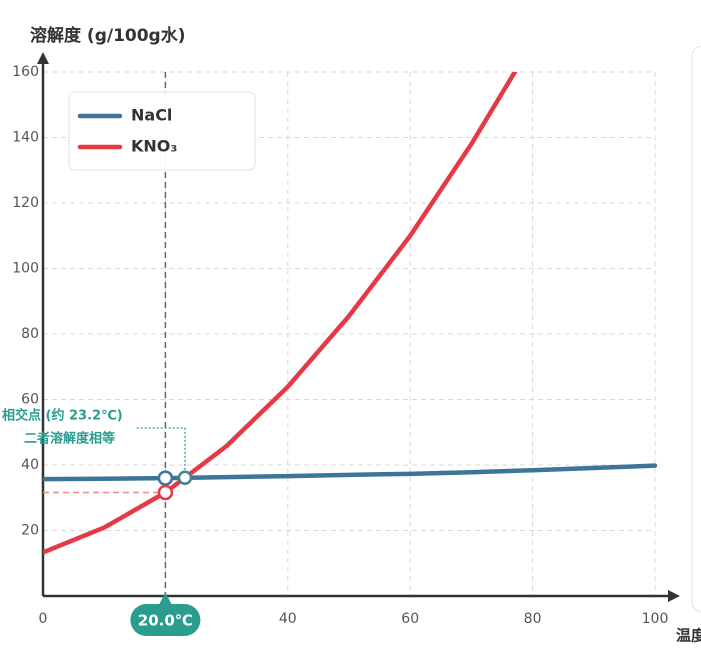  Describe the element at coordinates (696, 329) in the screenshot. I see `side-panel` at that location.